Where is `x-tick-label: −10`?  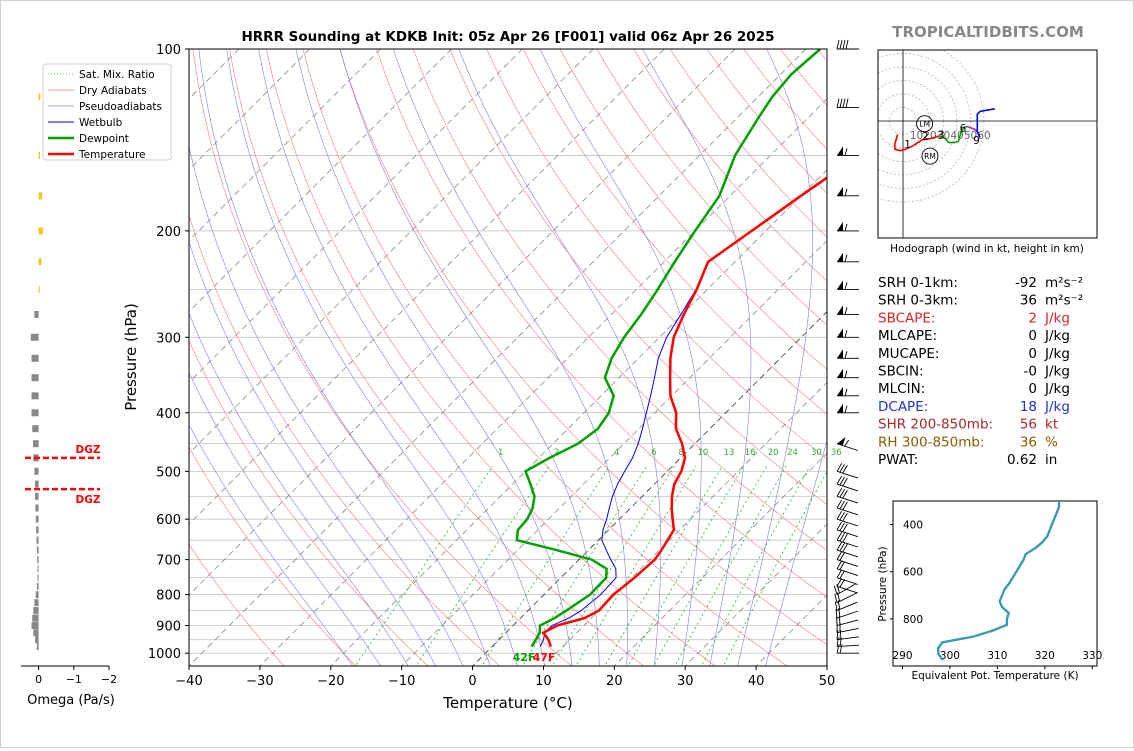
x-tick-label: −10 is located at coordinates (401, 681).